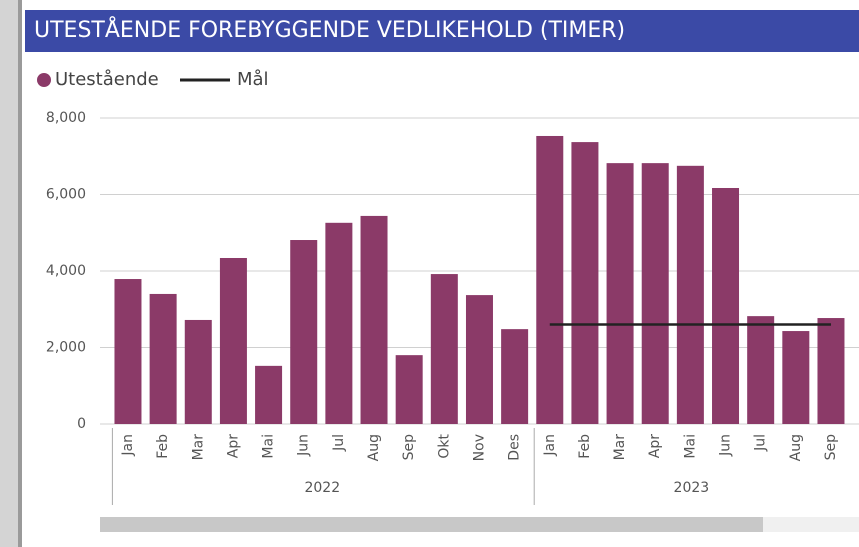 This screenshot has width=859, height=547. Describe the element at coordinates (9, 273) in the screenshot. I see `side-strip` at that location.